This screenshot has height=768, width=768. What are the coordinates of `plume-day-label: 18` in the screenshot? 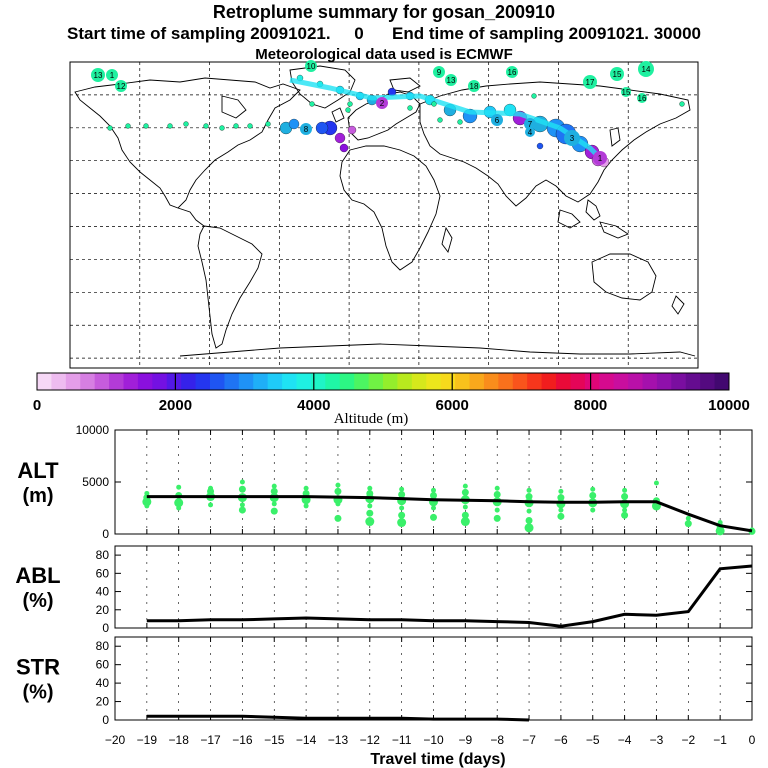 It's located at (474, 86).